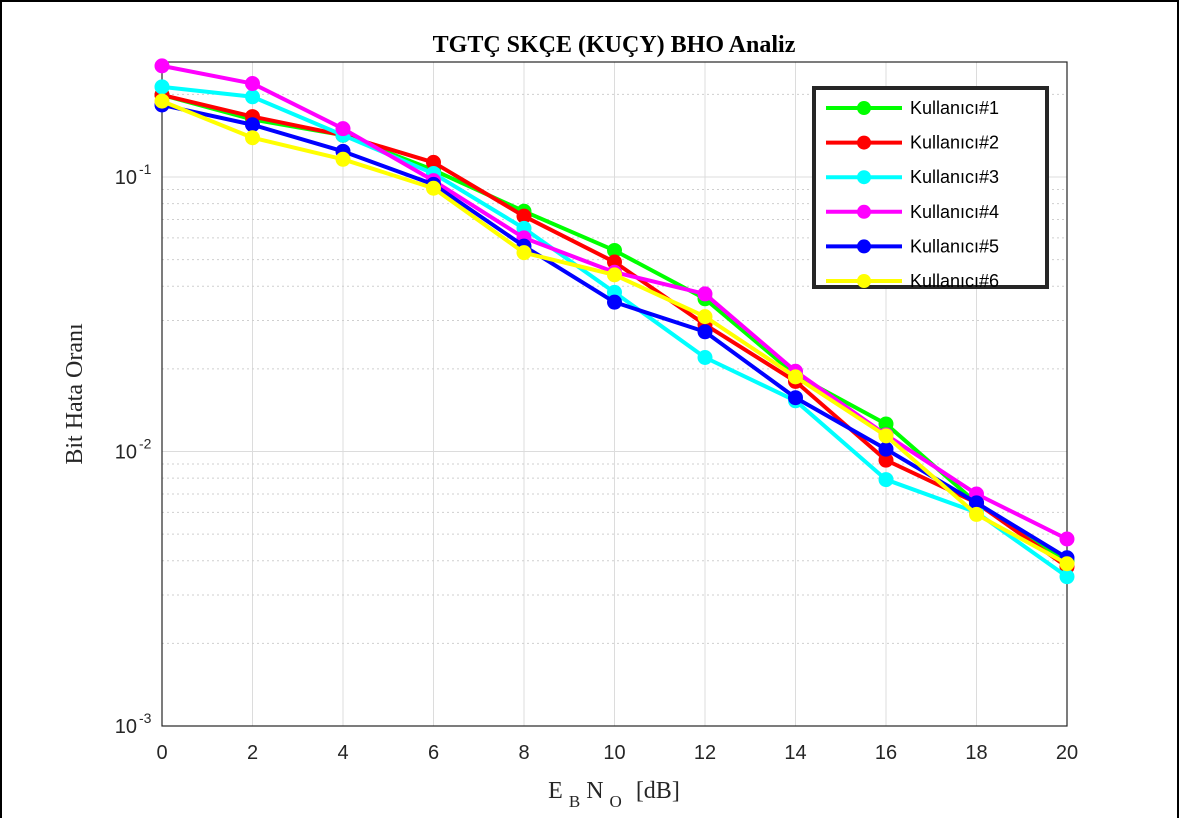 The image size is (1179, 820). I want to click on x-label-sub-b: B, so click(574, 801).